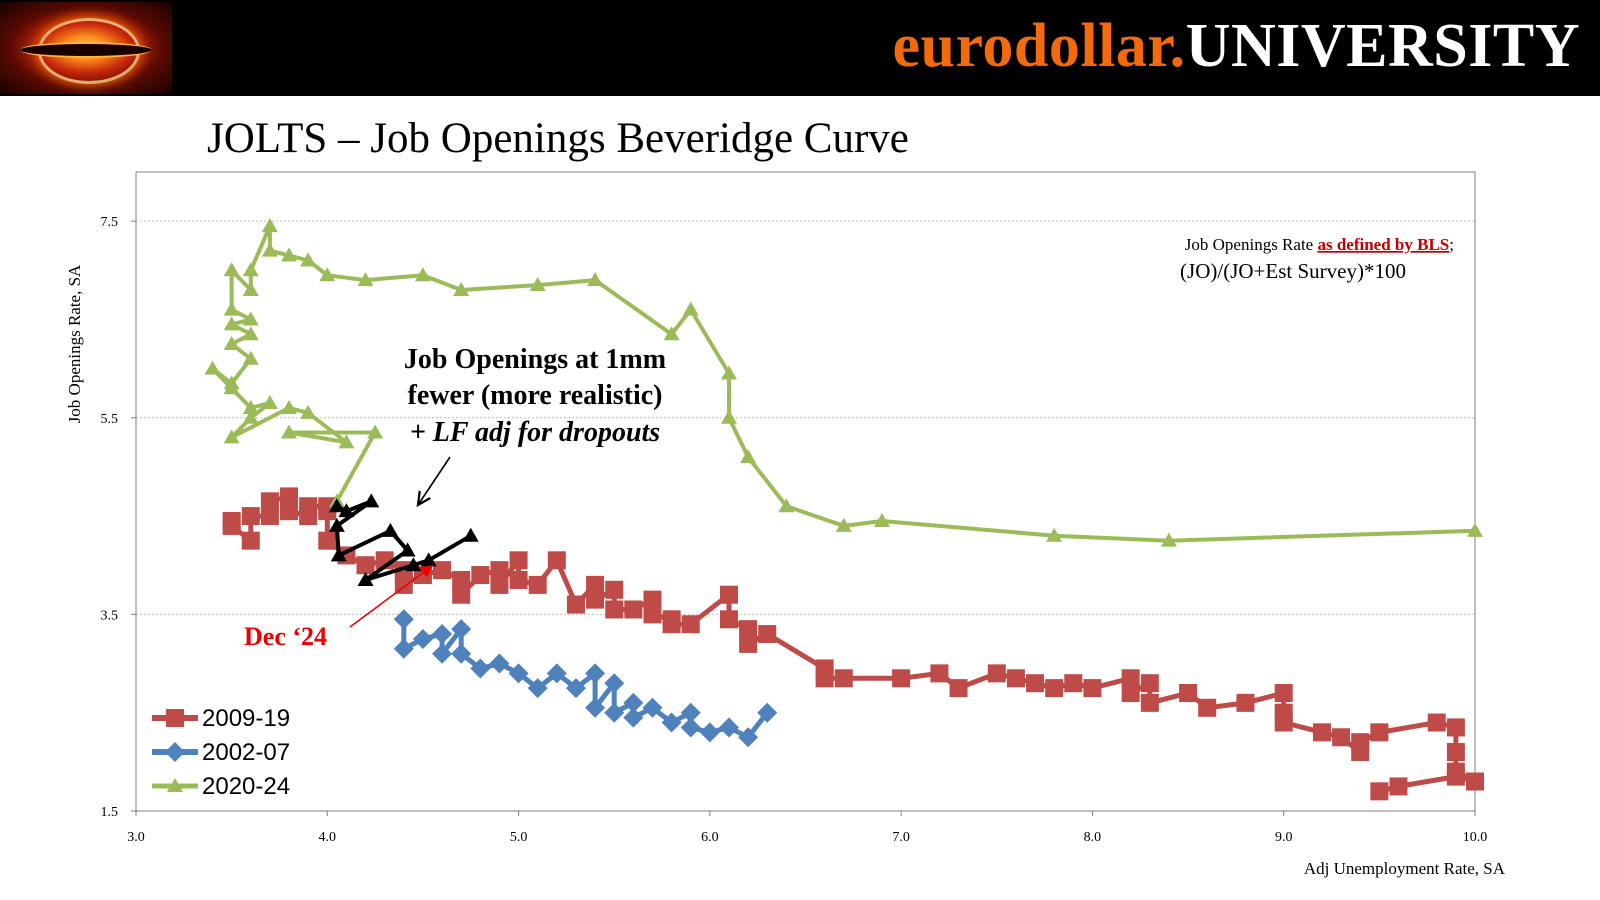 This screenshot has height=900, width=1600. What do you see at coordinates (1284, 837) in the screenshot?
I see `x-tick-label: 9.0` at bounding box center [1284, 837].